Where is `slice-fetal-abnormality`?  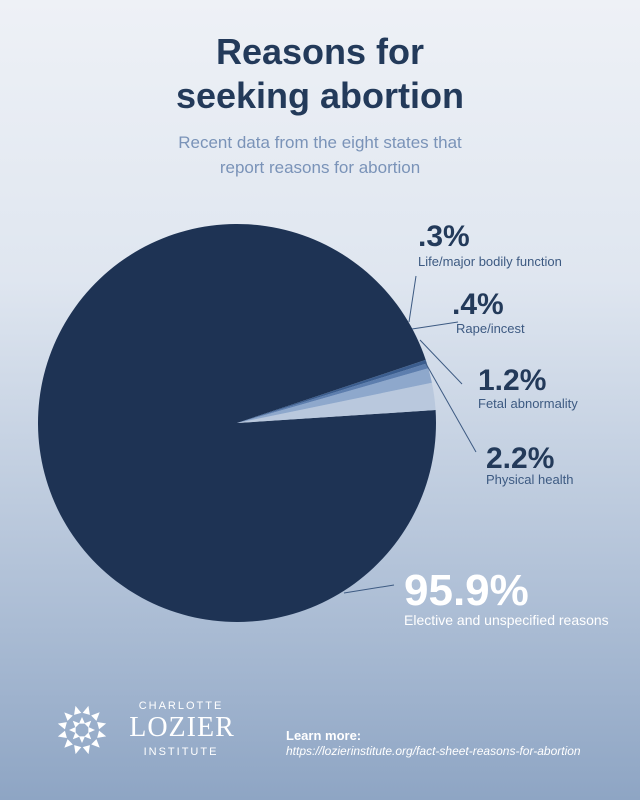
slice-fetal-abnormality is located at coordinates (334, 395).